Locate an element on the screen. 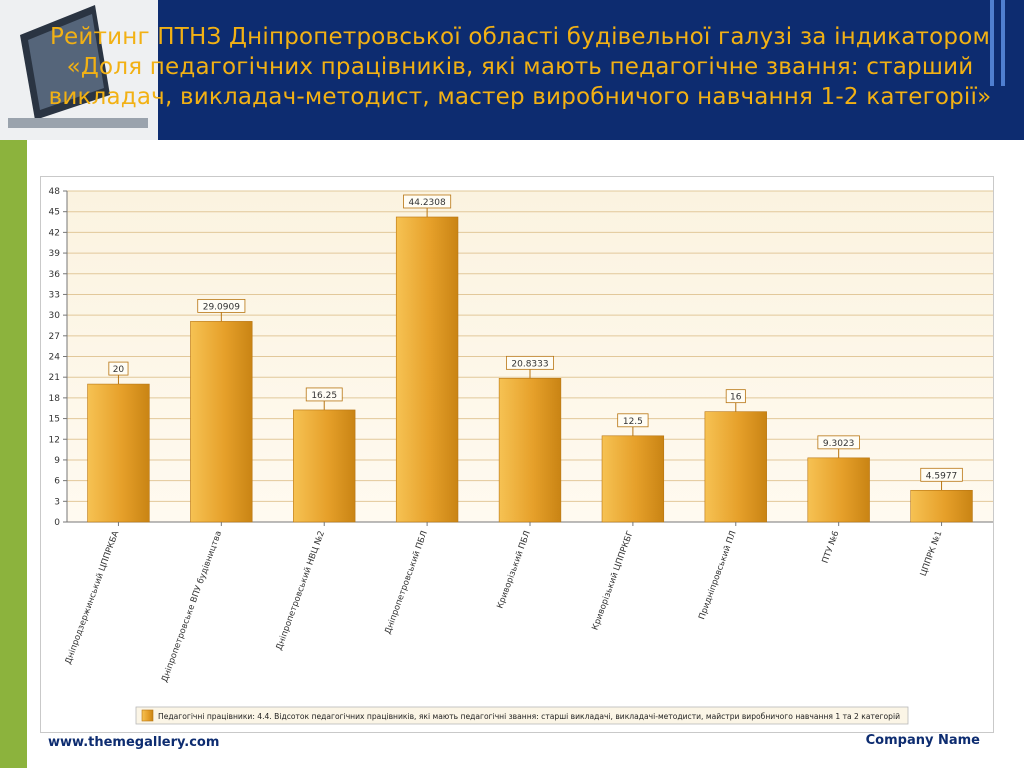 This screenshot has height=768, width=1024. category-label: Придніпровський ПЛ is located at coordinates (717, 575).